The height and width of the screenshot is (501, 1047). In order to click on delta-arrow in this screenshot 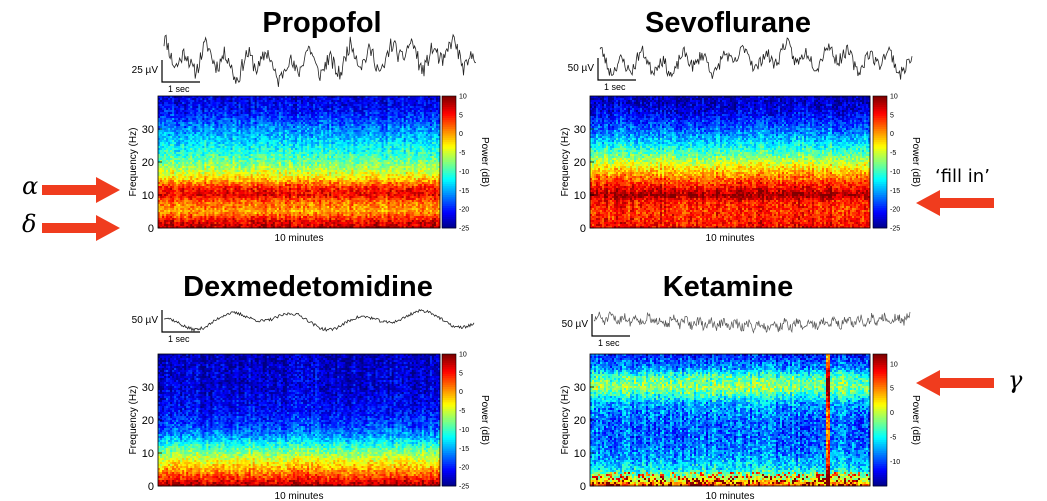, I will do `click(80, 228)`.